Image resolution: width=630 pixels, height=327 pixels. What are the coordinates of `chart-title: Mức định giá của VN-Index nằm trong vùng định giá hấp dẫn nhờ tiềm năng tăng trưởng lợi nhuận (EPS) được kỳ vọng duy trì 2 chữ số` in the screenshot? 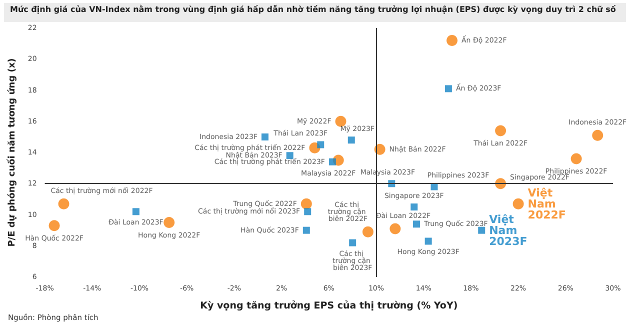 It's located at (315, 12).